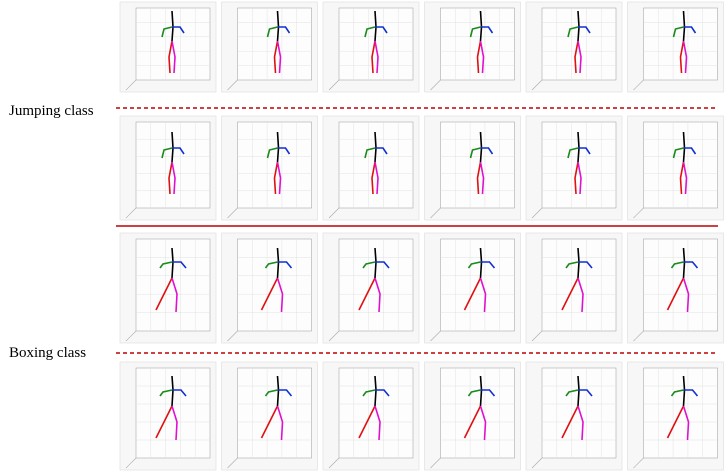 Image resolution: width=728 pixels, height=473 pixels. I want to click on class-label: Boxing class, so click(47, 353).